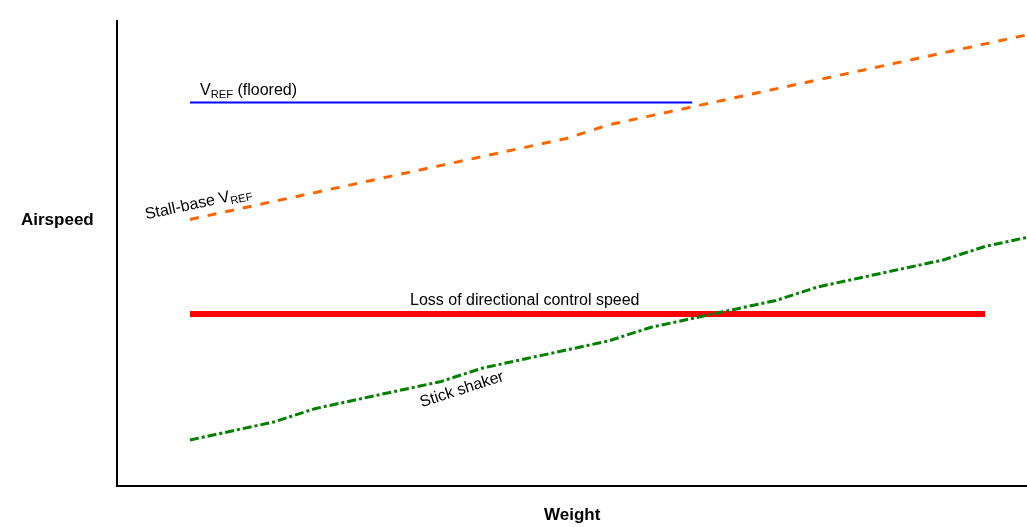  What do you see at coordinates (57, 219) in the screenshot?
I see `y-axis-title: Airspeed` at bounding box center [57, 219].